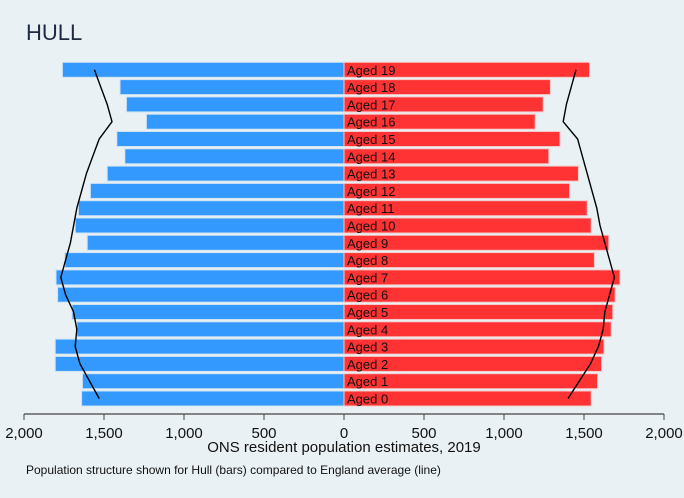  Describe the element at coordinates (367, 347) in the screenshot. I see `age-label: Aged 3` at that location.